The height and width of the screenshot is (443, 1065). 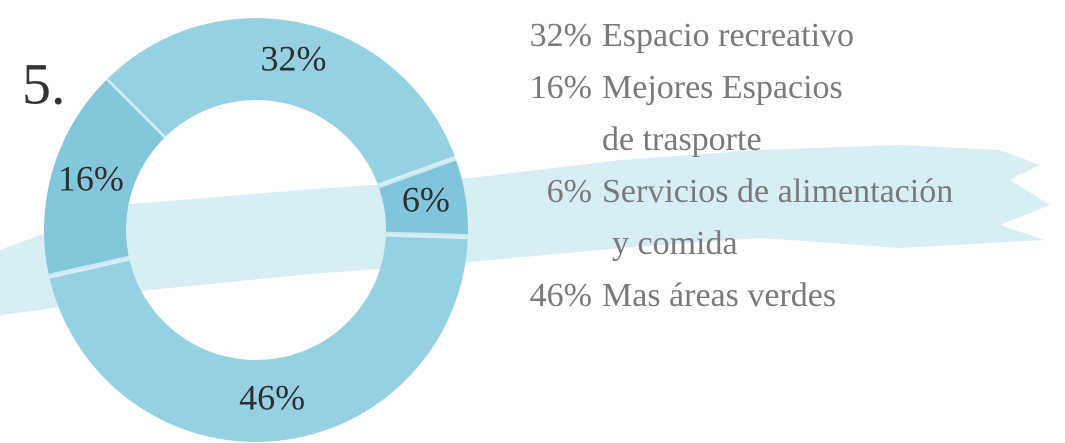 I want to click on legend-value: 16%, so click(x=561, y=87).